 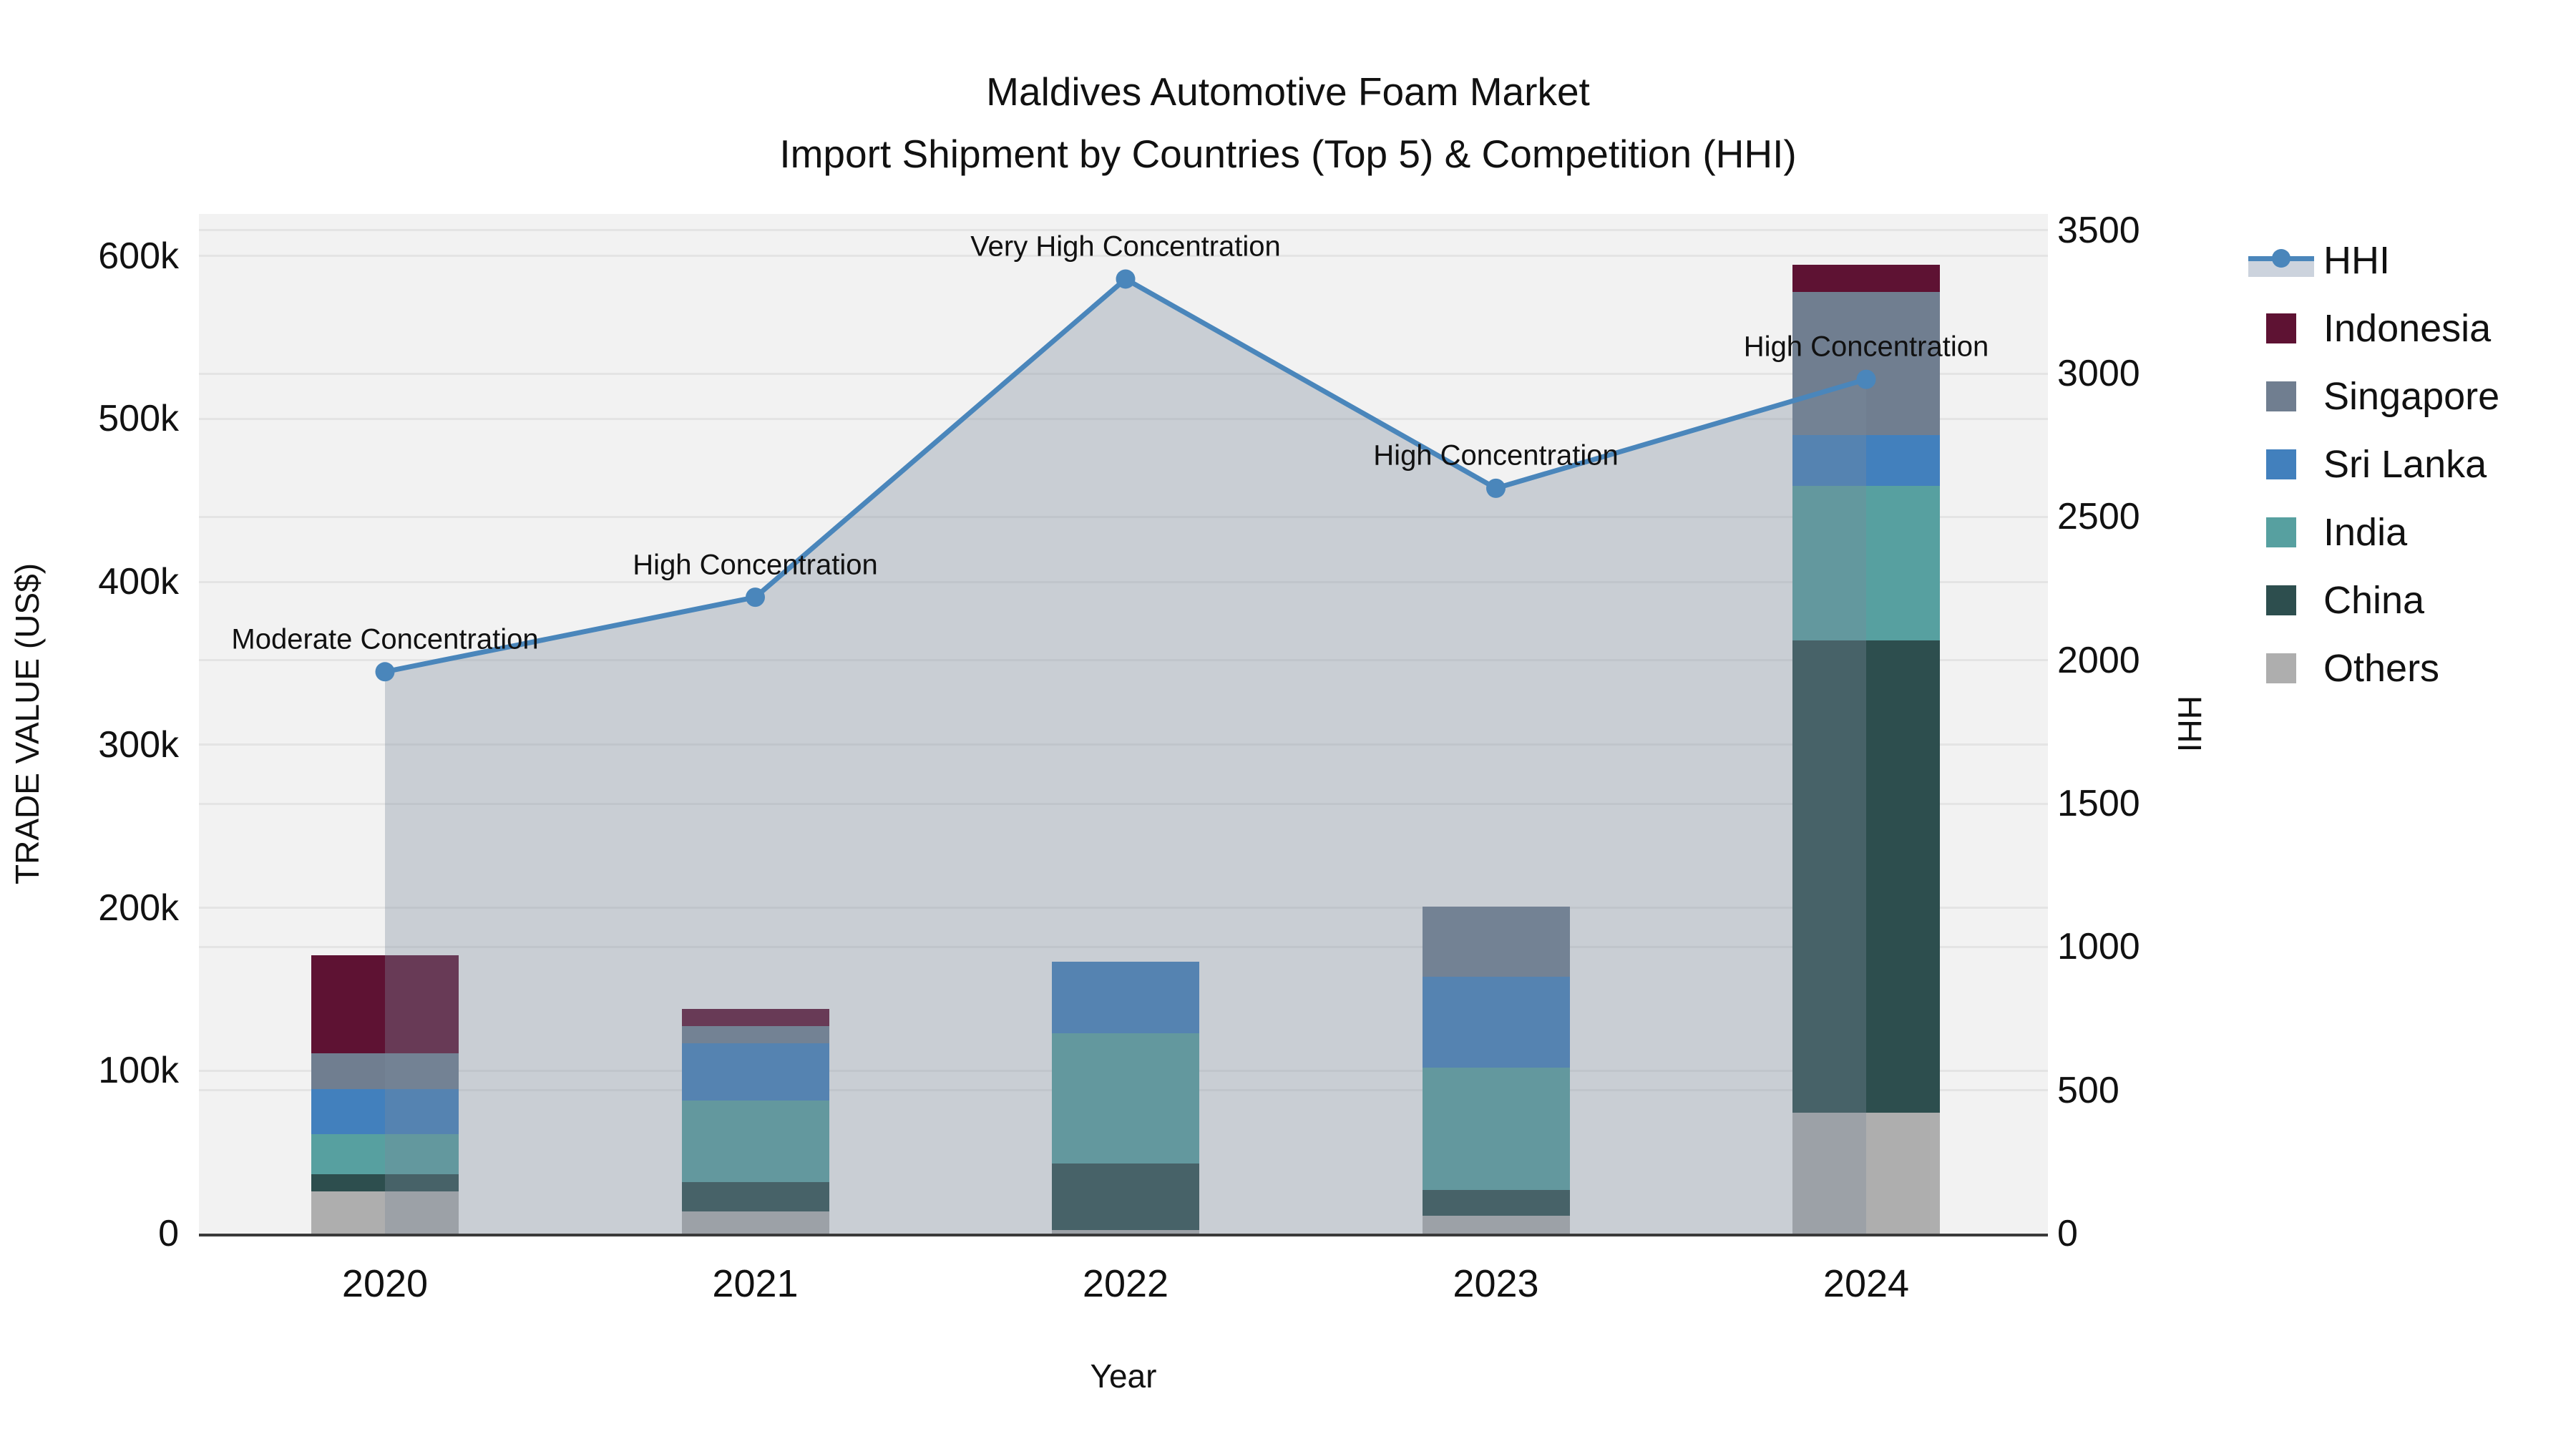 I want to click on hhi-marker-2020, so click(x=385, y=672).